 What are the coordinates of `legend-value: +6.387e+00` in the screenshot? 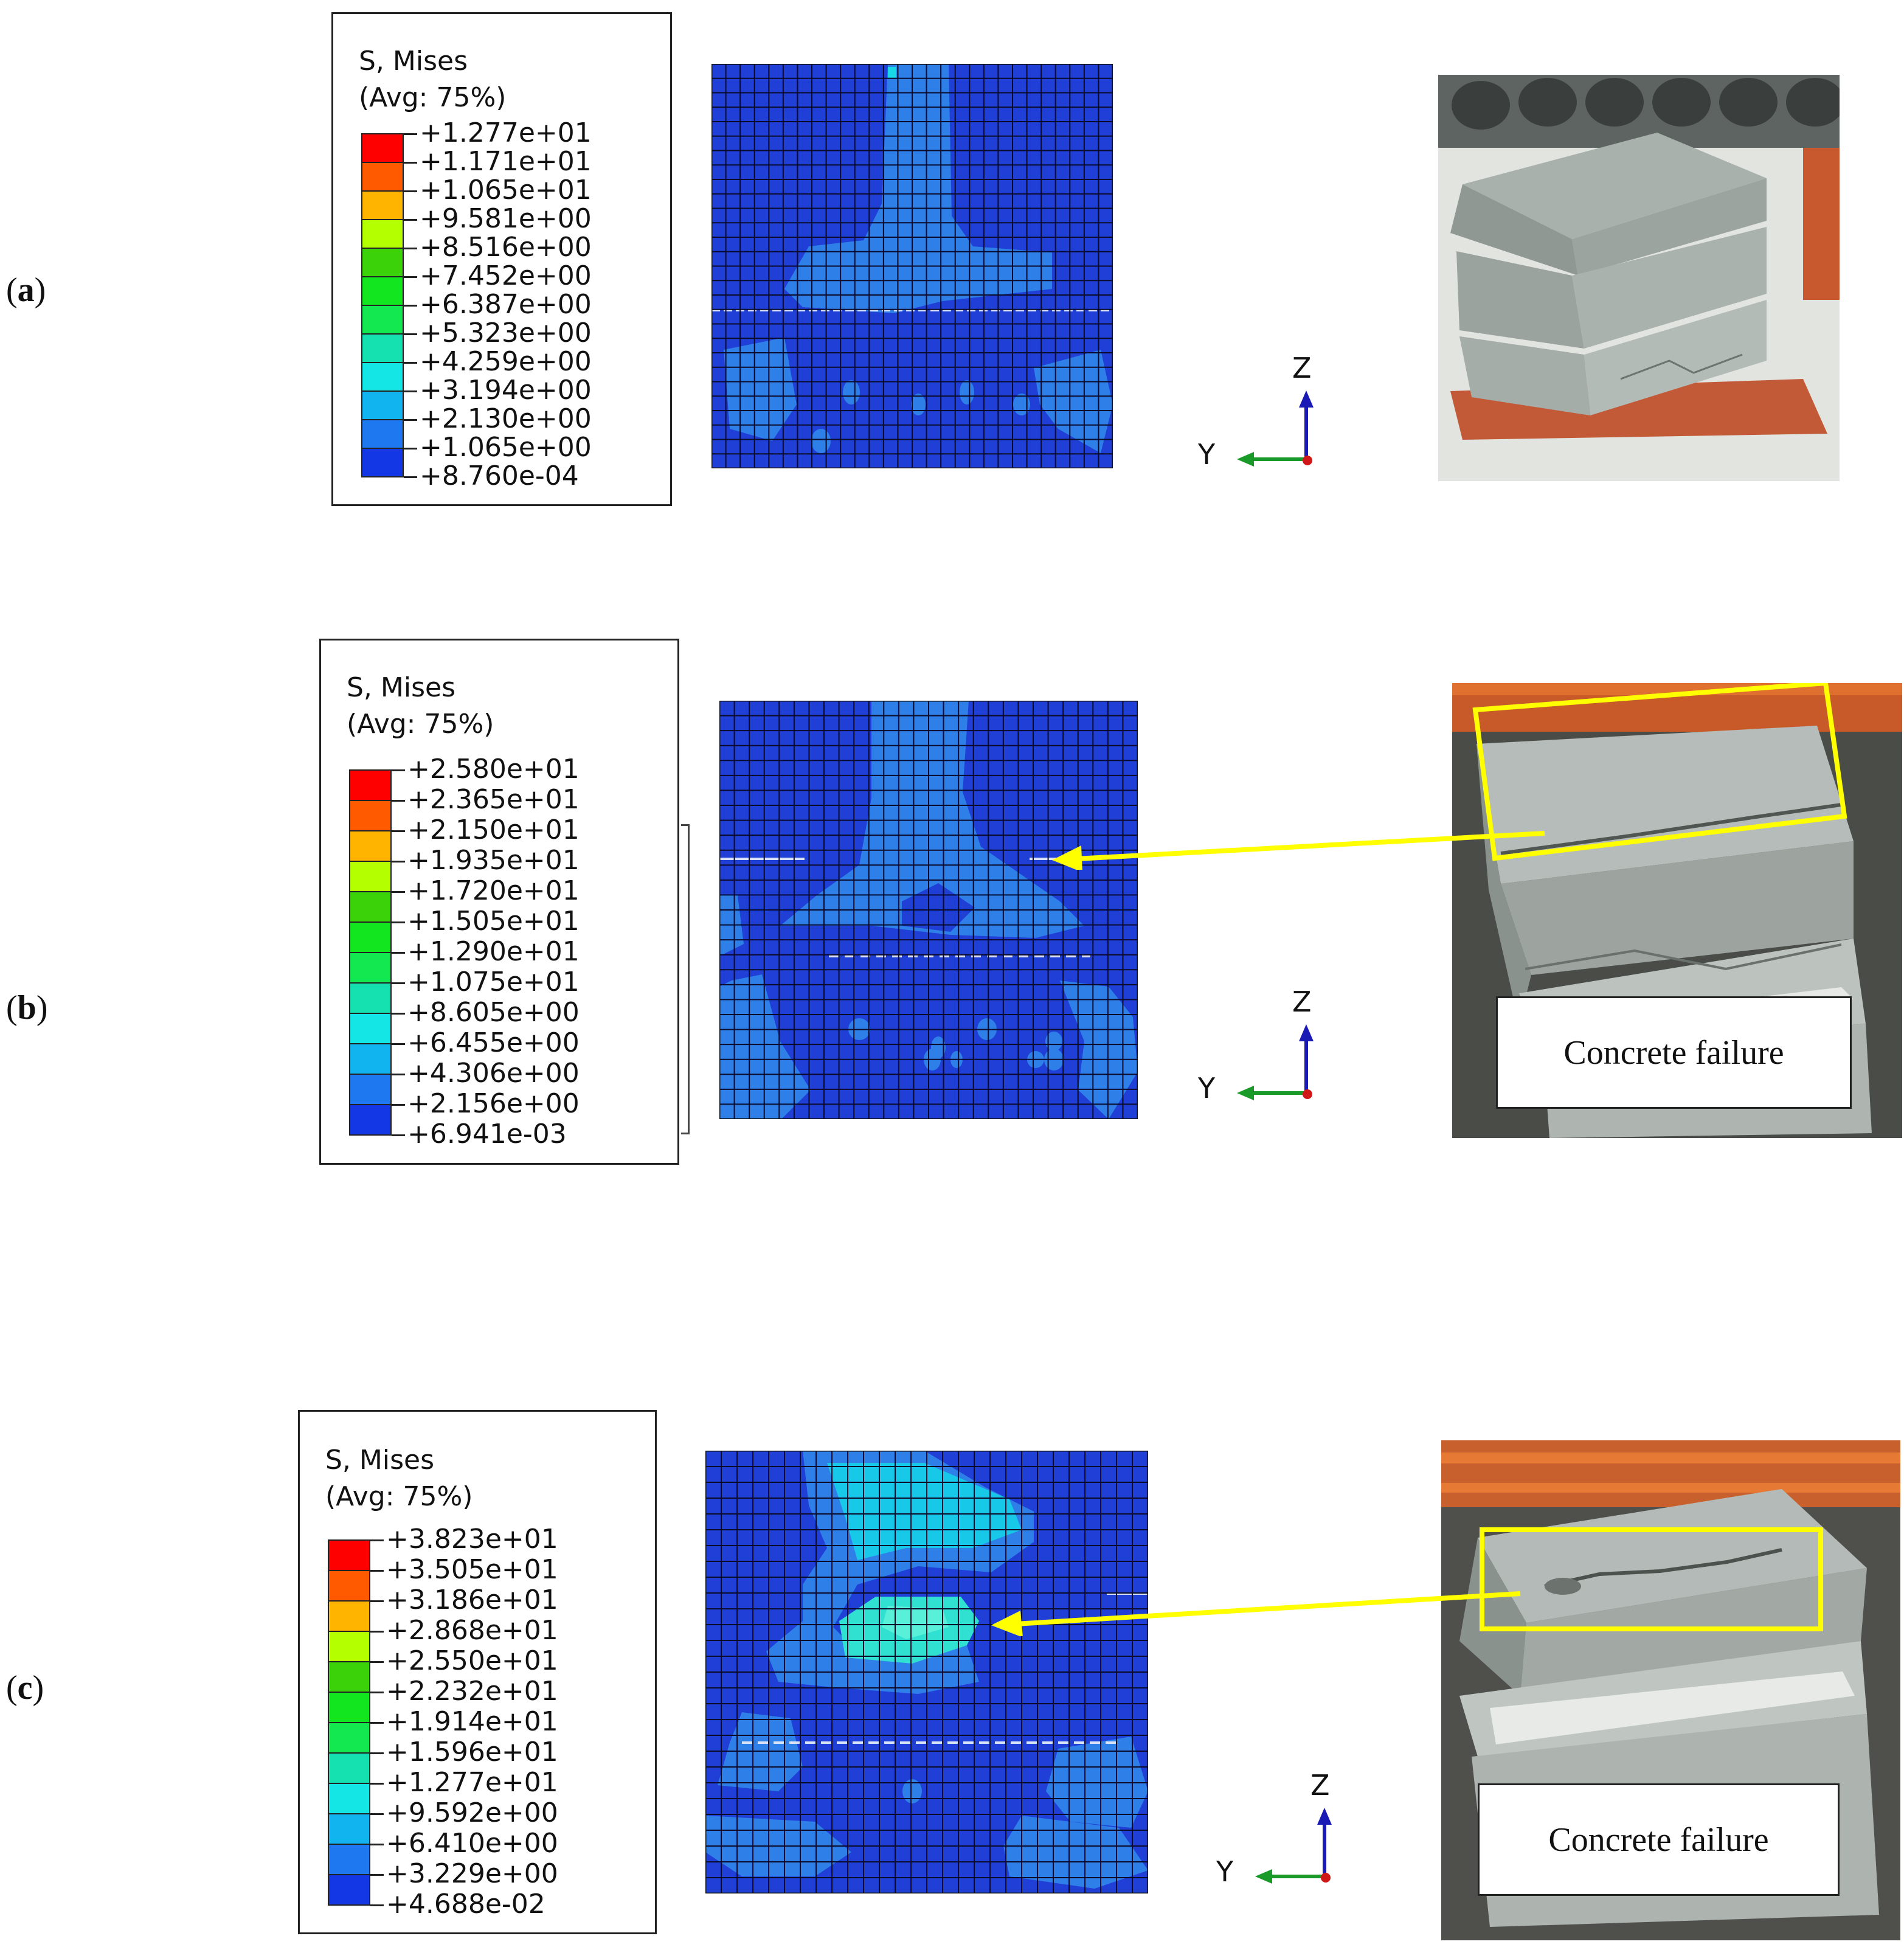 It's located at (506, 304).